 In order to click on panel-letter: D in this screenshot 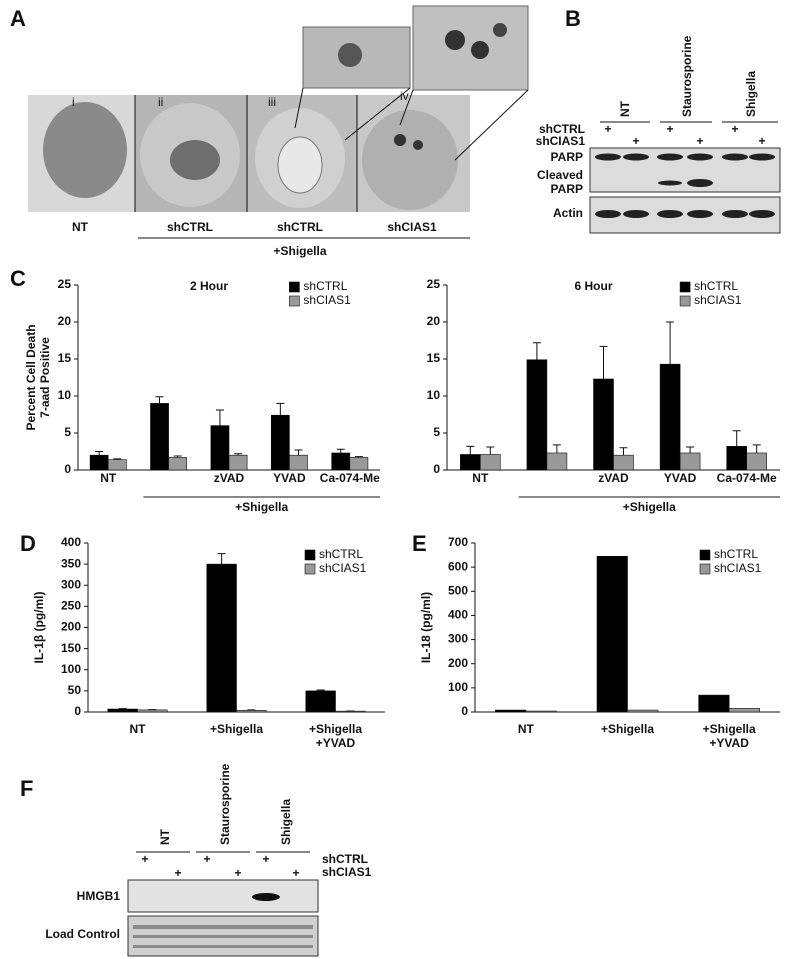, I will do `click(28, 543)`.